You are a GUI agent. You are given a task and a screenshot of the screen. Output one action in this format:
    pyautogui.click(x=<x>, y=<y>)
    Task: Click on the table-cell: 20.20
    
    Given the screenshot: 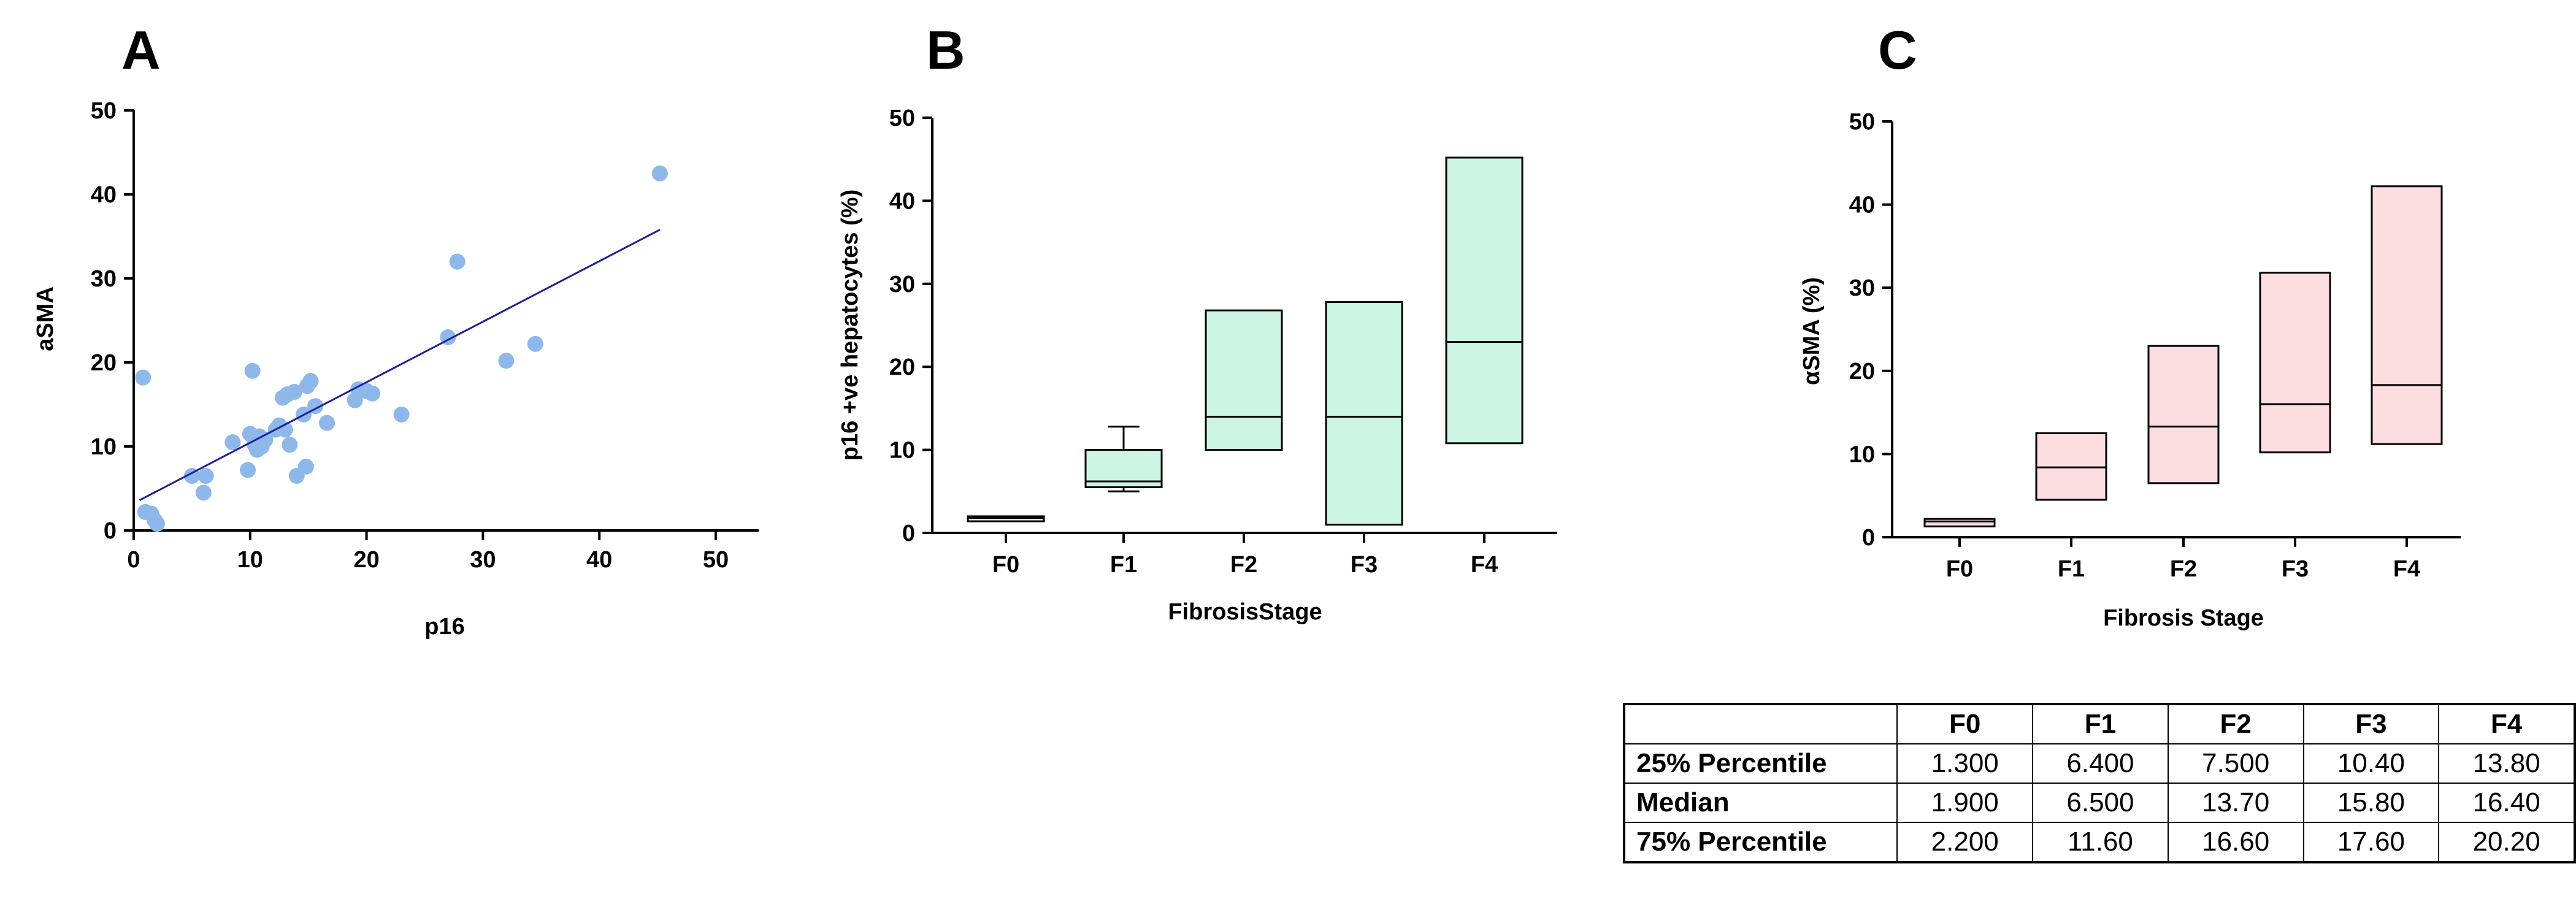 What is the action you would take?
    pyautogui.click(x=2506, y=842)
    